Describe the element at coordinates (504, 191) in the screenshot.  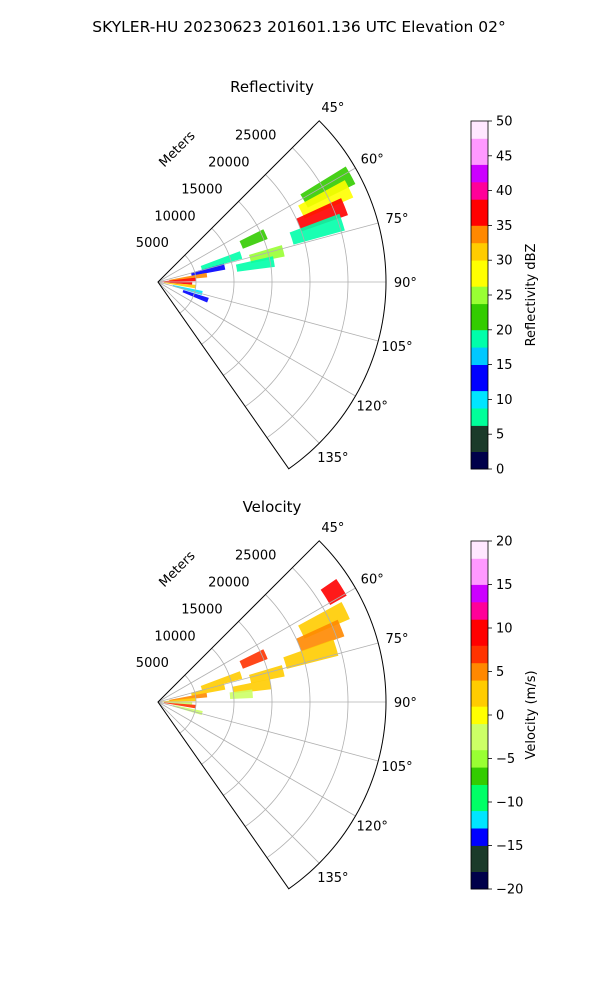
I see `colorbar-tick-label: 40` at that location.